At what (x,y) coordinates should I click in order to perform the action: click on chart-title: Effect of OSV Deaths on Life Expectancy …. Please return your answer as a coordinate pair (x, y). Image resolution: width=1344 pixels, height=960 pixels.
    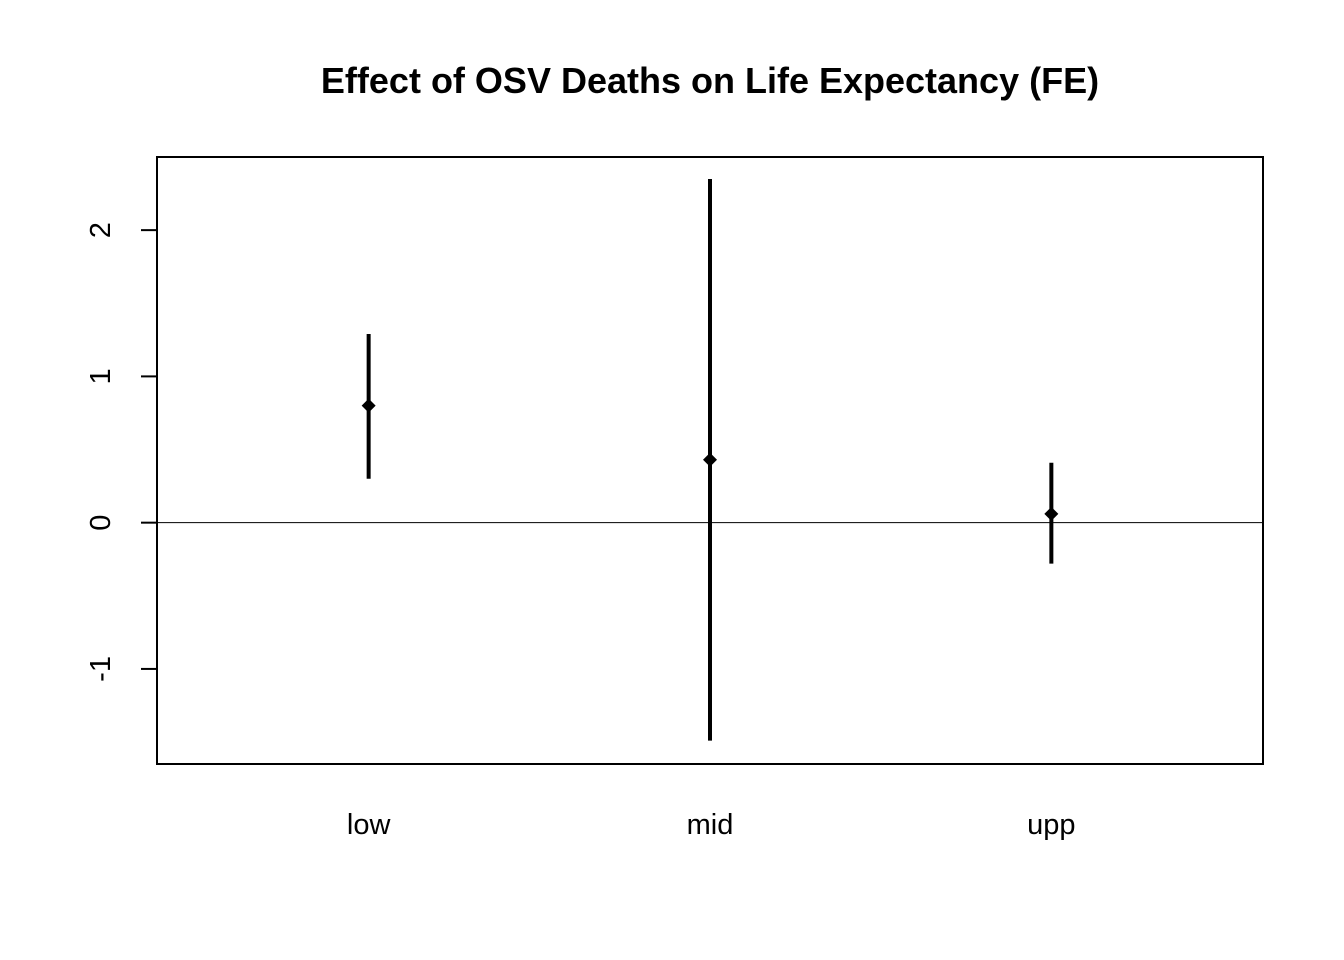
    Looking at the image, I should click on (710, 80).